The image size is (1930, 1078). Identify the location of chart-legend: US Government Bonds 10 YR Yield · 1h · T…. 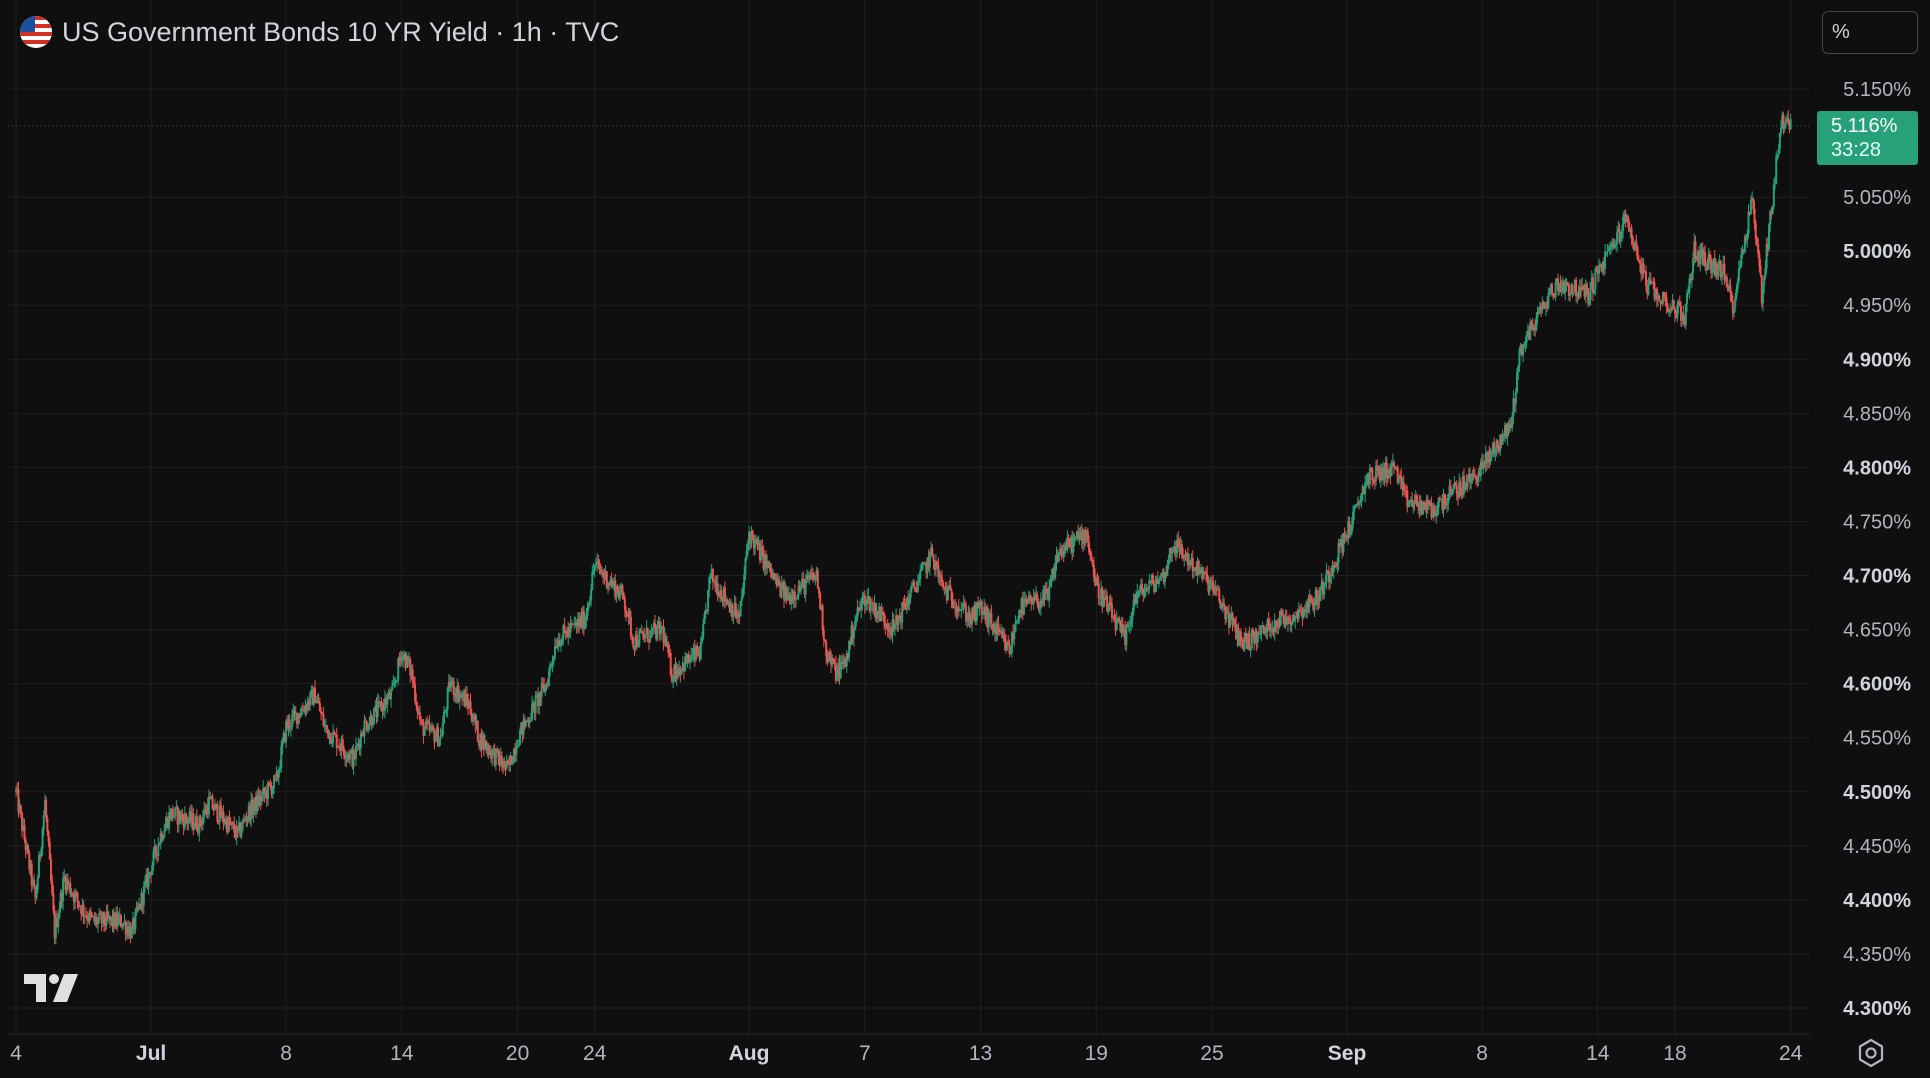
(319, 32).